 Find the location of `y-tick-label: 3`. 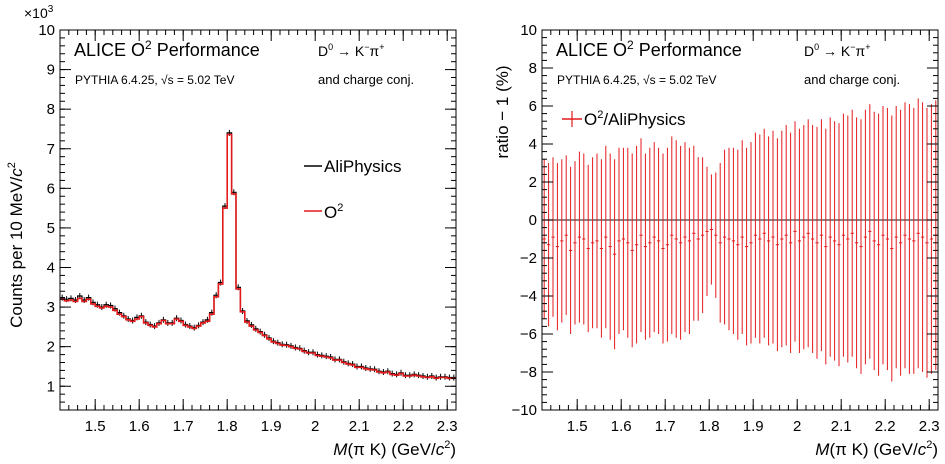

y-tick-label: 3 is located at coordinates (51, 307).